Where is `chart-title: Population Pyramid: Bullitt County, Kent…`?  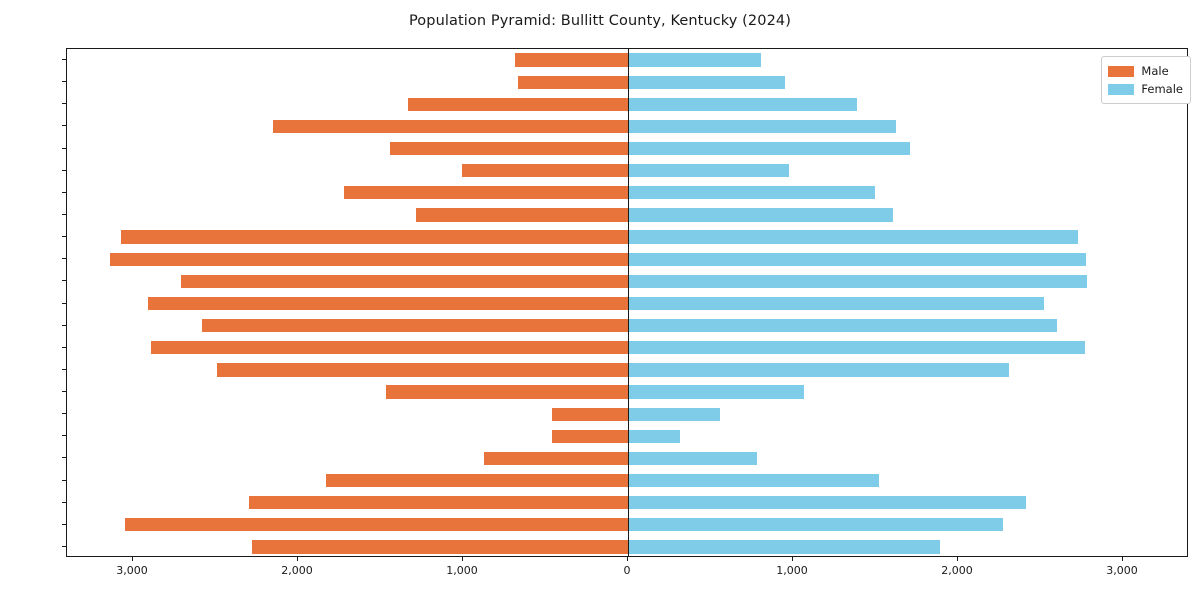
chart-title: Population Pyramid: Bullitt County, Kent… is located at coordinates (599, 21).